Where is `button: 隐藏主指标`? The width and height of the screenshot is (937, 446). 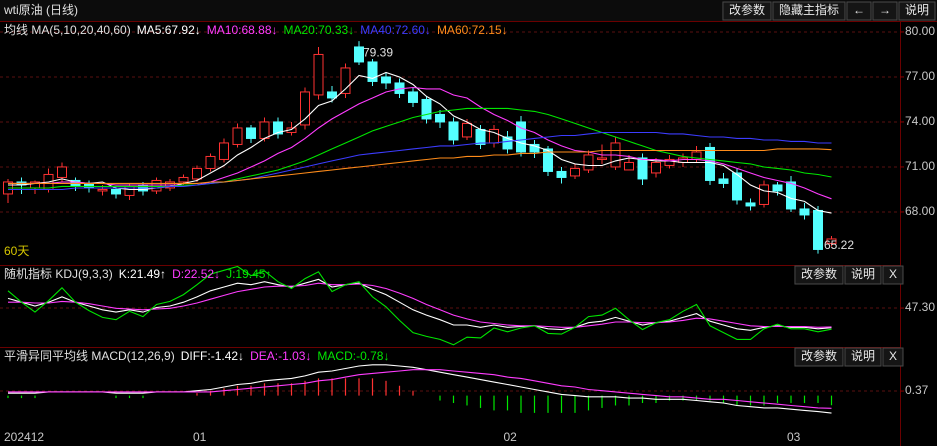
button: 隐藏主指标 is located at coordinates (809, 11).